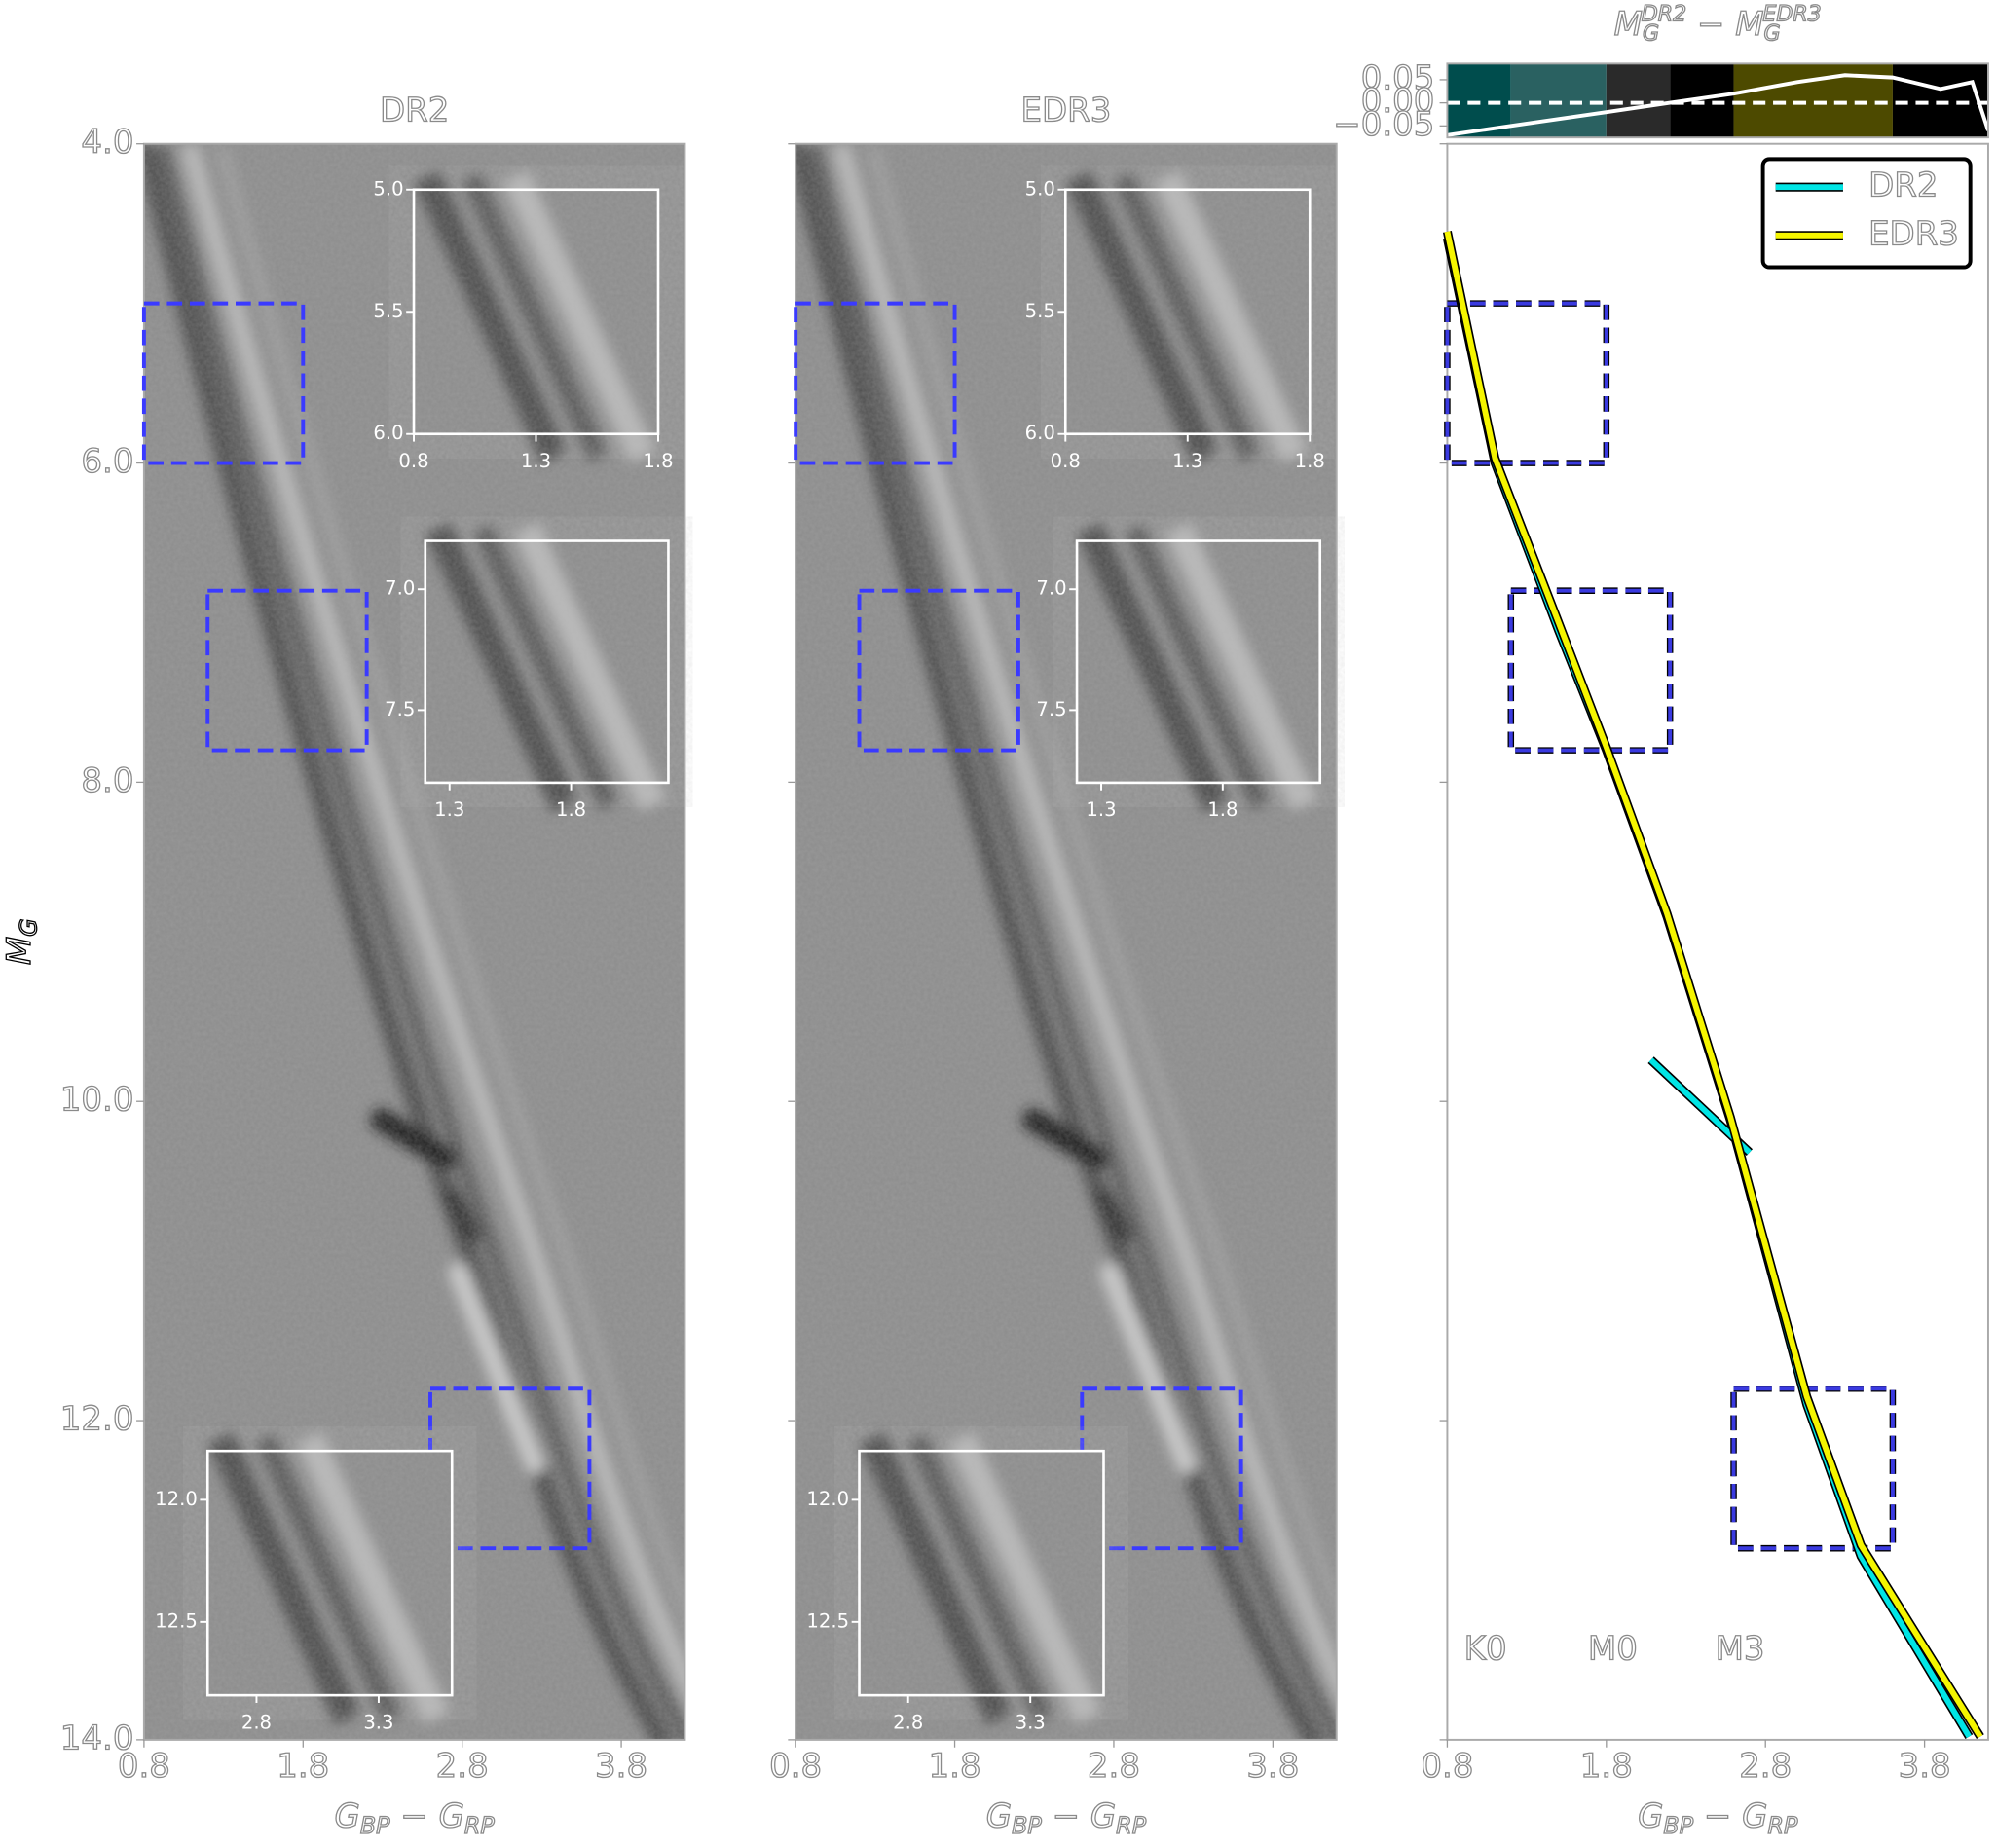 The image size is (1996, 1848). What do you see at coordinates (1913, 233) in the screenshot?
I see `legend-label: EDR3` at bounding box center [1913, 233].